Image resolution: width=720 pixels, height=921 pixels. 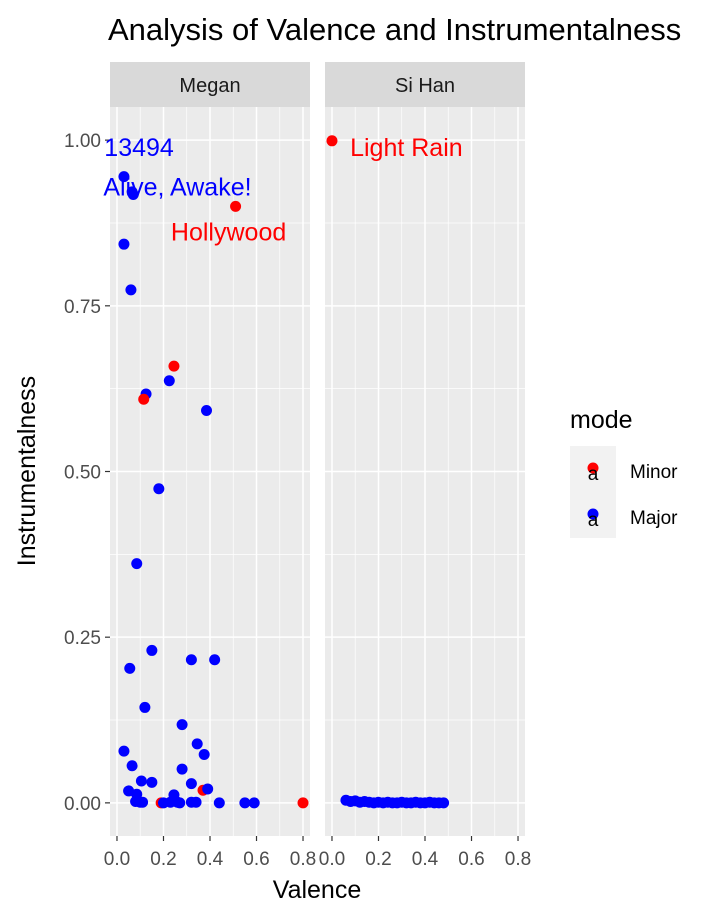 I want to click on legend-key-background, so click(x=593, y=492).